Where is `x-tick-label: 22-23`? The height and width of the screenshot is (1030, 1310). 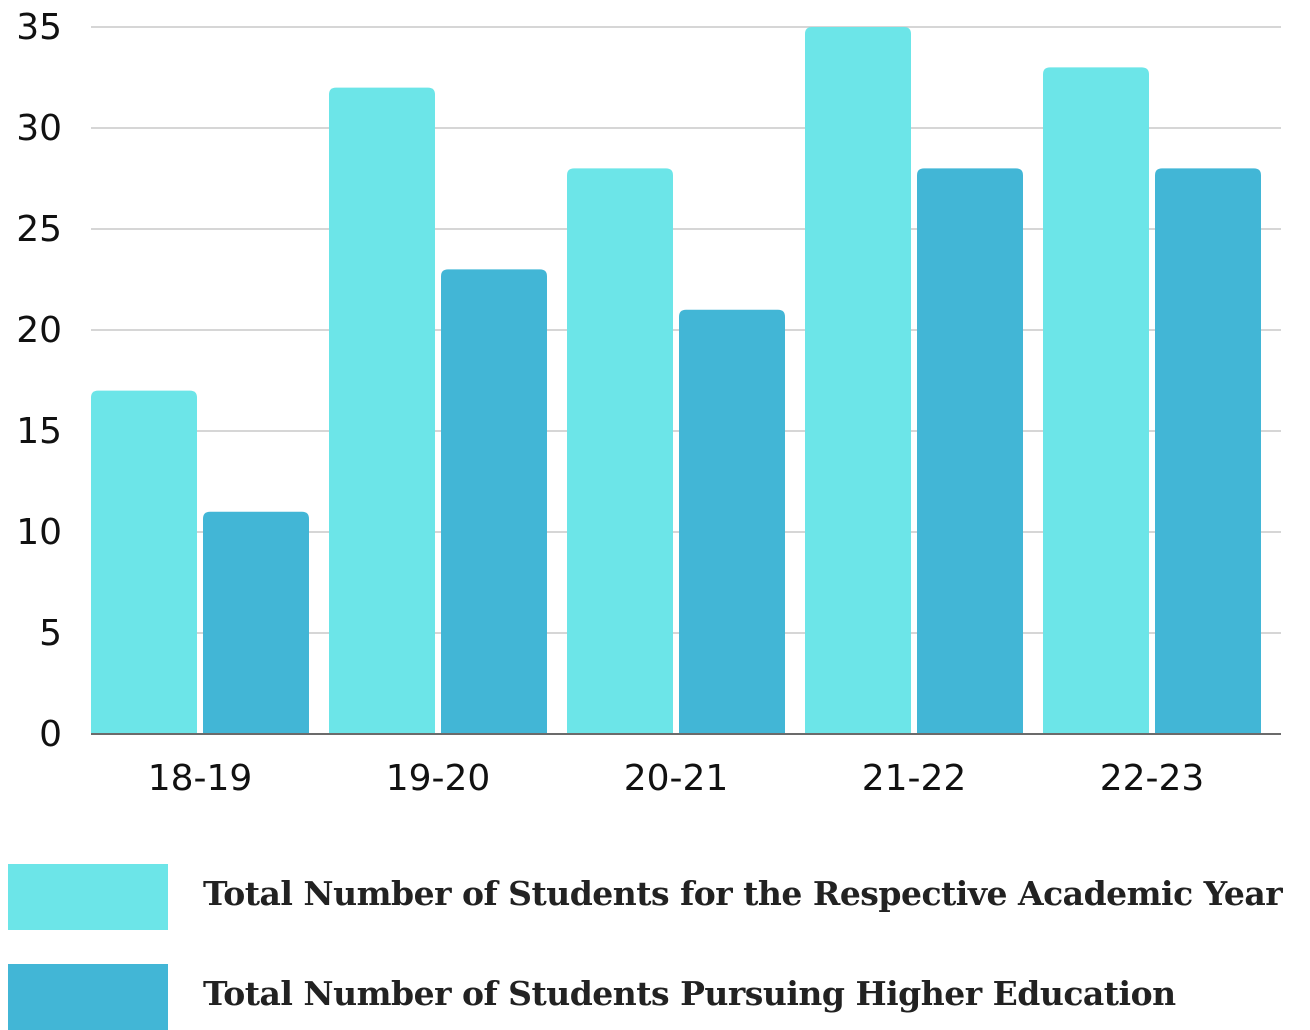
x-tick-label: 22-23 is located at coordinates (1152, 778).